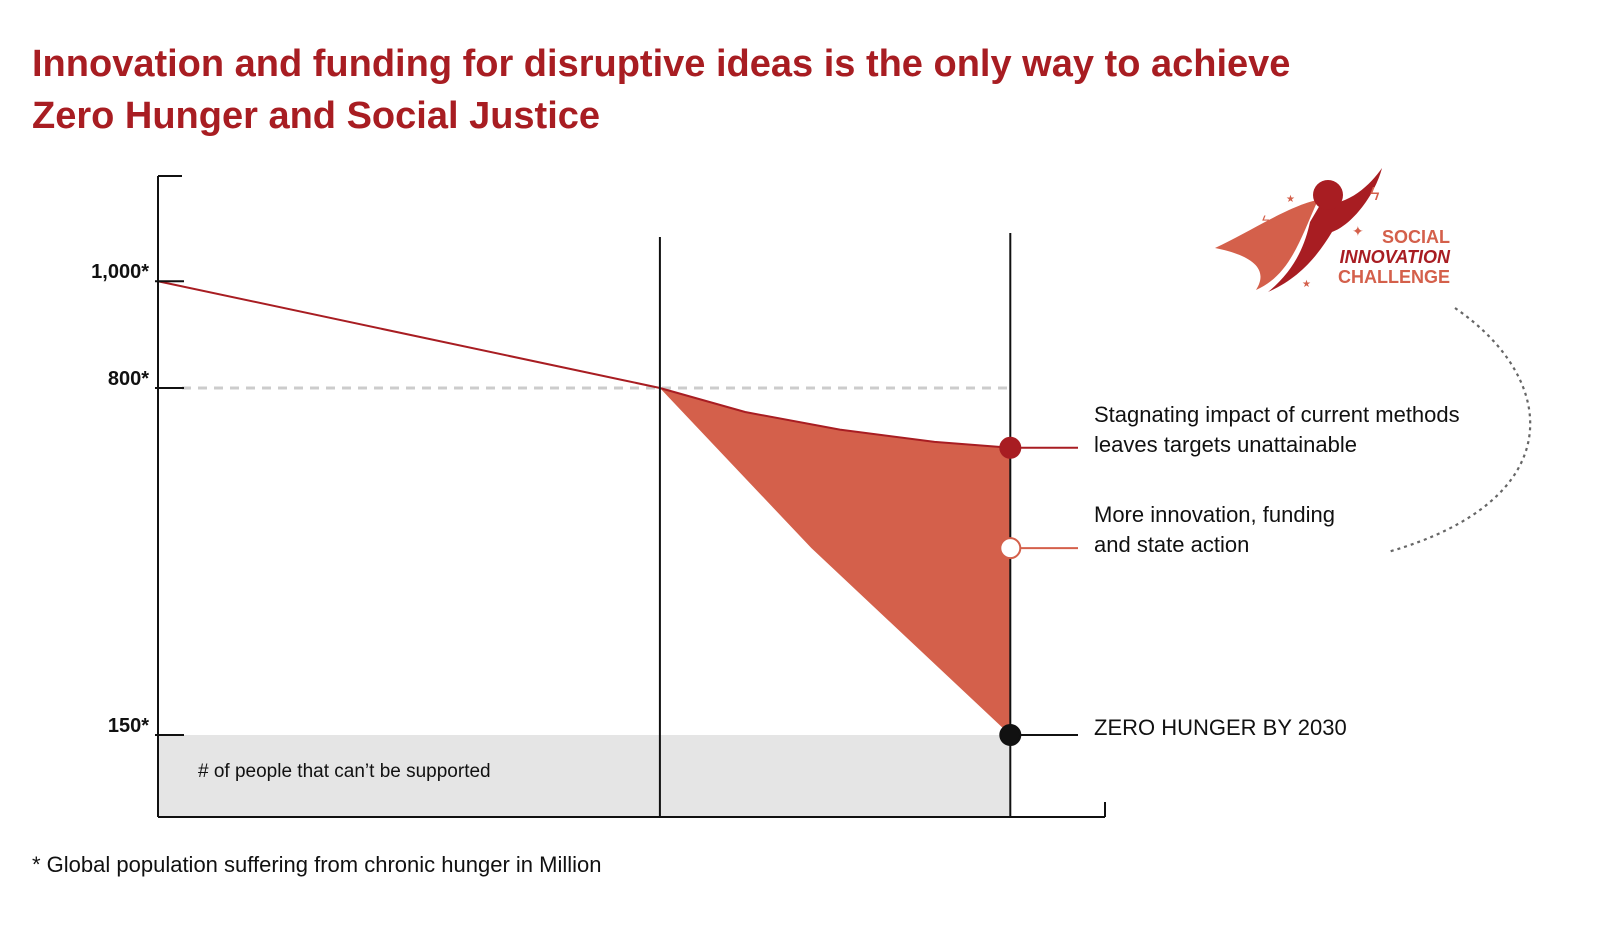  What do you see at coordinates (1214, 514) in the screenshot?
I see `annotation-label-innovation: More innovation, funding` at bounding box center [1214, 514].